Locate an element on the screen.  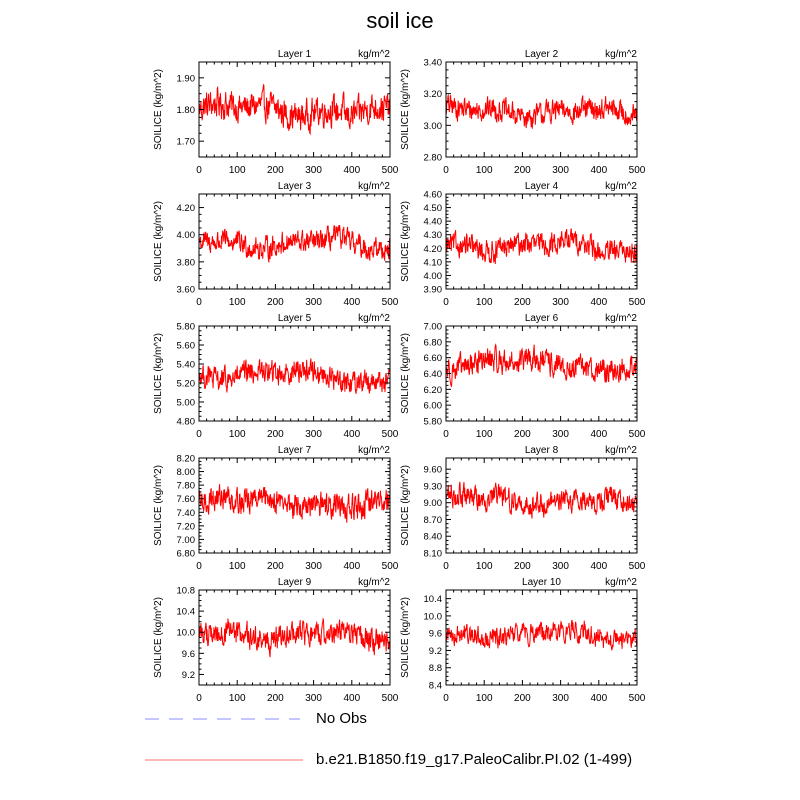
panel-title: Layer 6 is located at coordinates (542, 318).